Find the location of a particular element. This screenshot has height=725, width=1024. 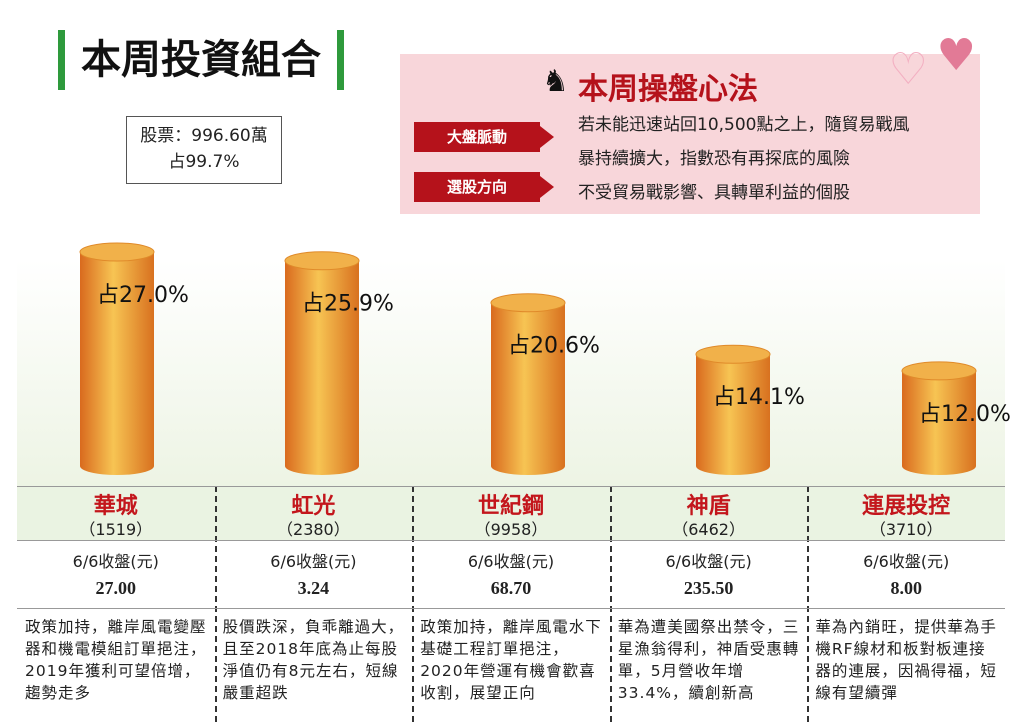

tag-market-pulse: 大盤脈動 is located at coordinates (484, 137).